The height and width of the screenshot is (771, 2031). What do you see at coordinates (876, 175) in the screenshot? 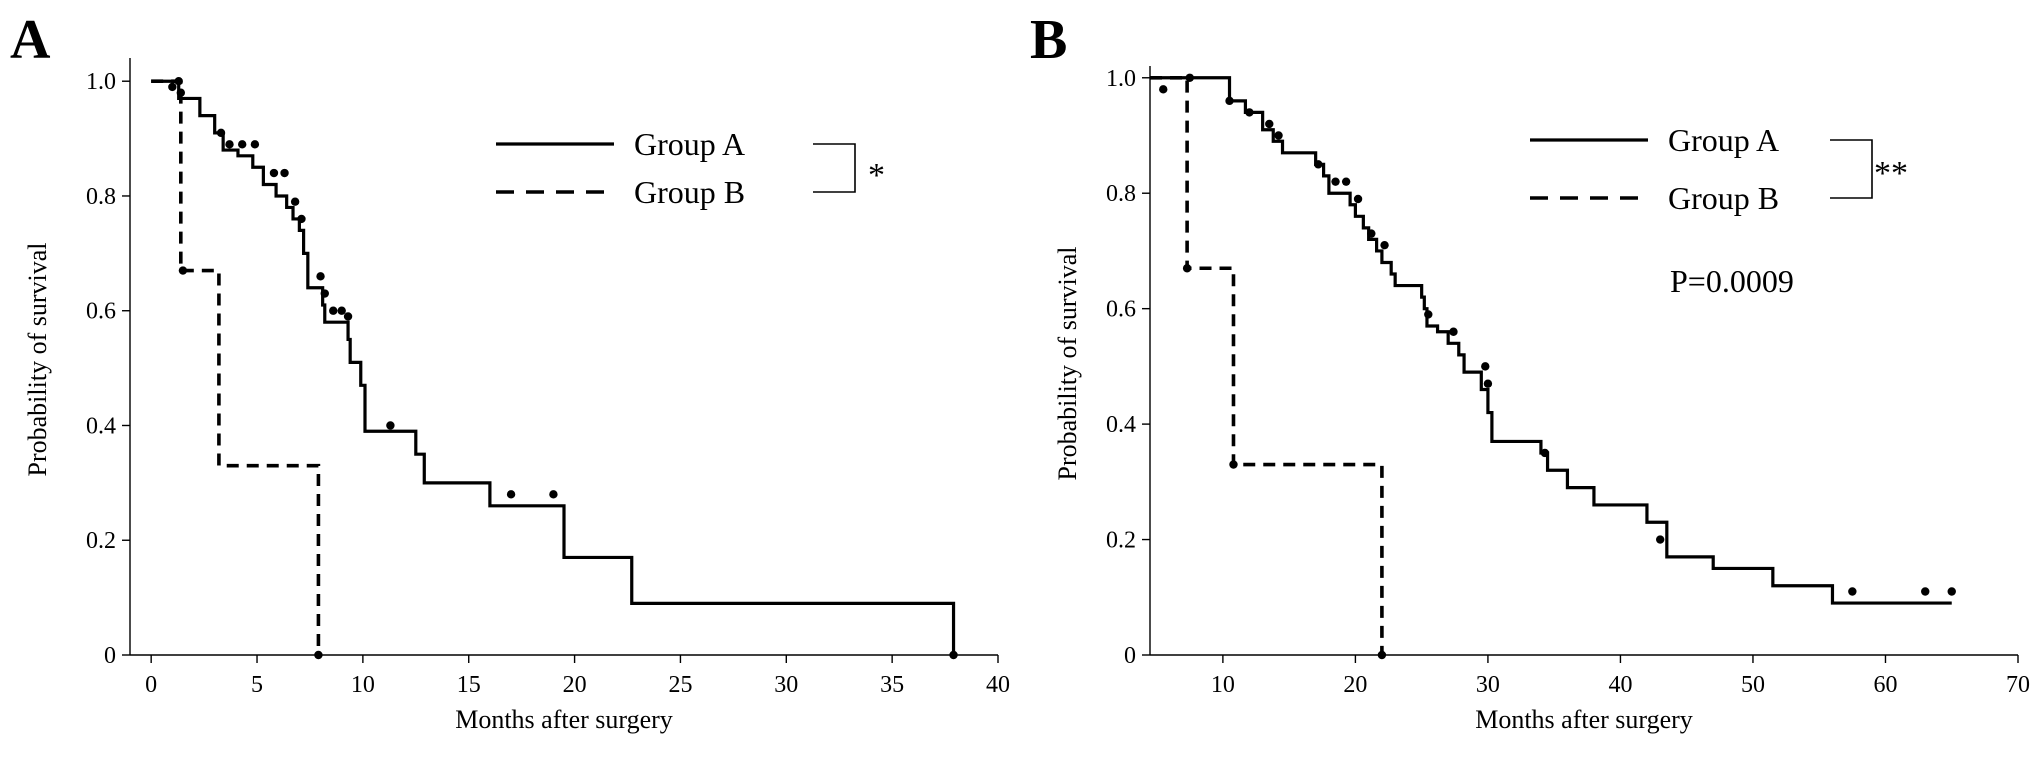
I see `significance-marker: *` at bounding box center [876, 175].